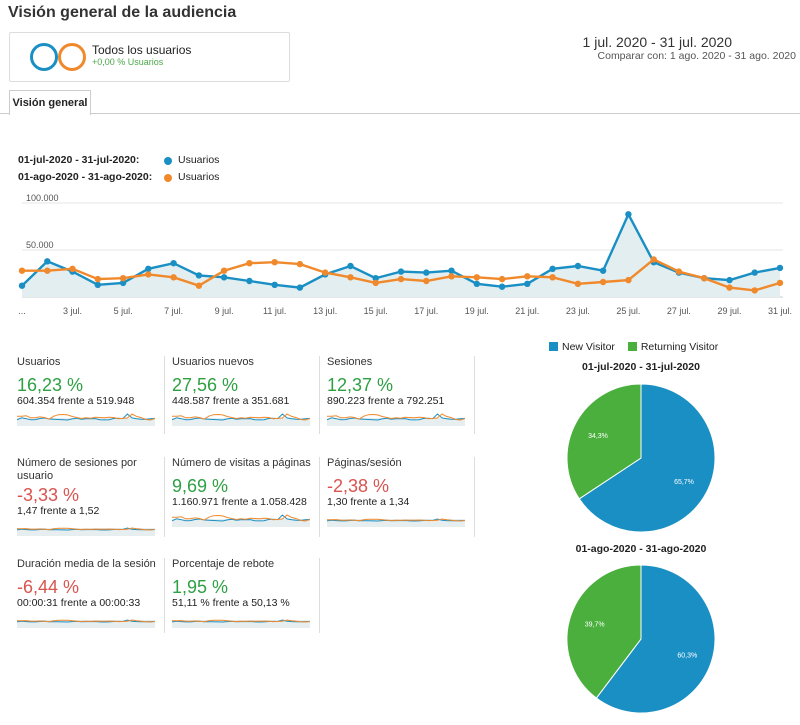  What do you see at coordinates (325, 311) in the screenshot?
I see `x-tick-label: 13 jul.` at bounding box center [325, 311].